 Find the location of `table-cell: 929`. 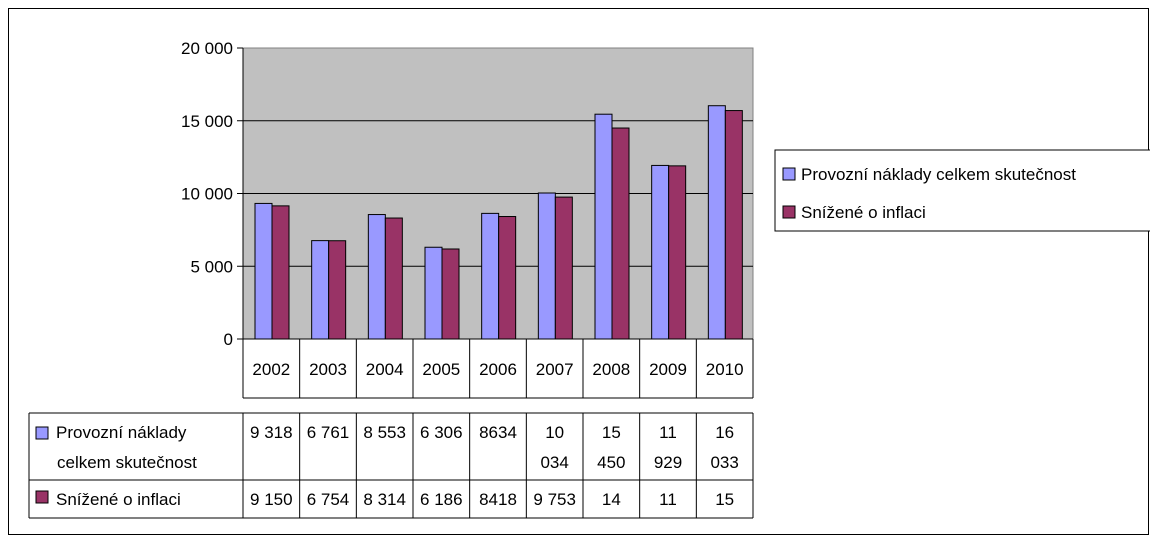

table-cell: 929 is located at coordinates (668, 462).